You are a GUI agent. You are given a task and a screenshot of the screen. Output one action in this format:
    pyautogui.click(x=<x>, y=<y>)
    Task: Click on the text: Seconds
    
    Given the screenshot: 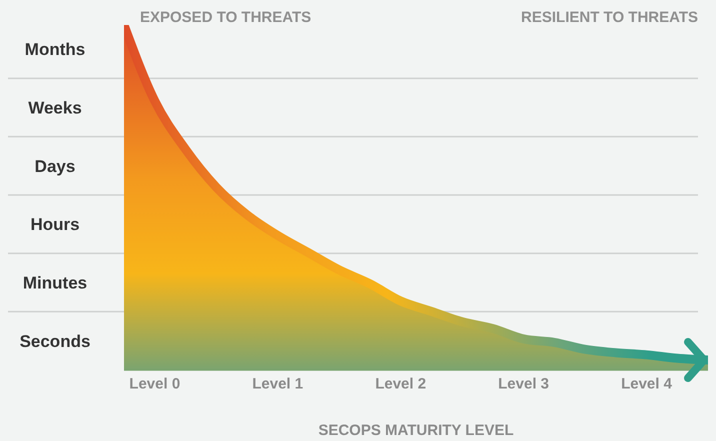 What is the action you would take?
    pyautogui.click(x=55, y=341)
    